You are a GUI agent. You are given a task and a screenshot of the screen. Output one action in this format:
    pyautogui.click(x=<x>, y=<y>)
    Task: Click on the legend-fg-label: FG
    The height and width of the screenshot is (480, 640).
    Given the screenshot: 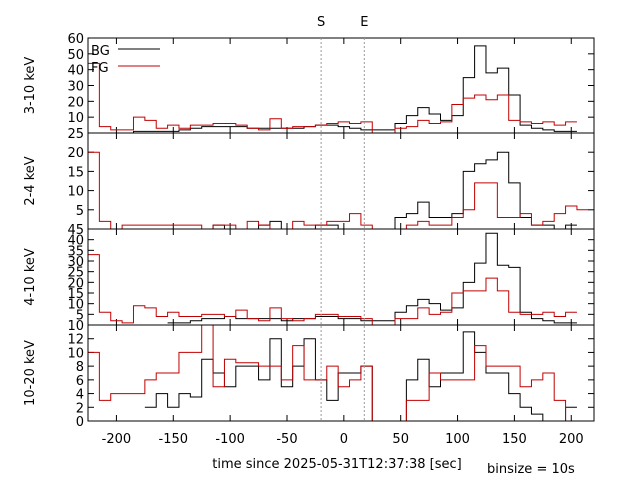 What is the action you would take?
    pyautogui.click(x=100, y=68)
    